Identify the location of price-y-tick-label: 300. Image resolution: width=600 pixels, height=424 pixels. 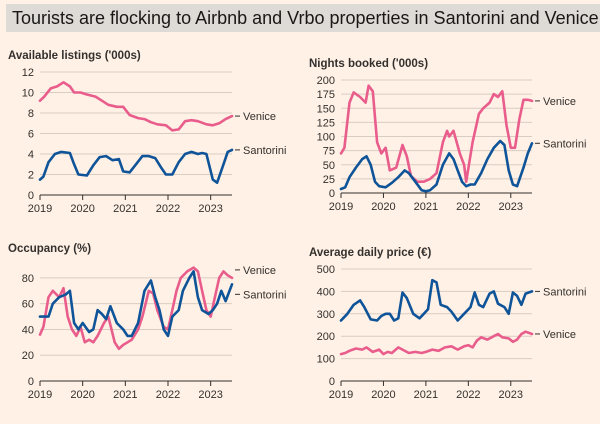
(326, 315).